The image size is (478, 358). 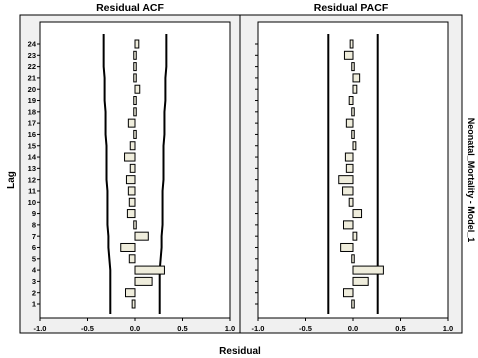 I want to click on lag-tick-label: 18, so click(x=32, y=111).